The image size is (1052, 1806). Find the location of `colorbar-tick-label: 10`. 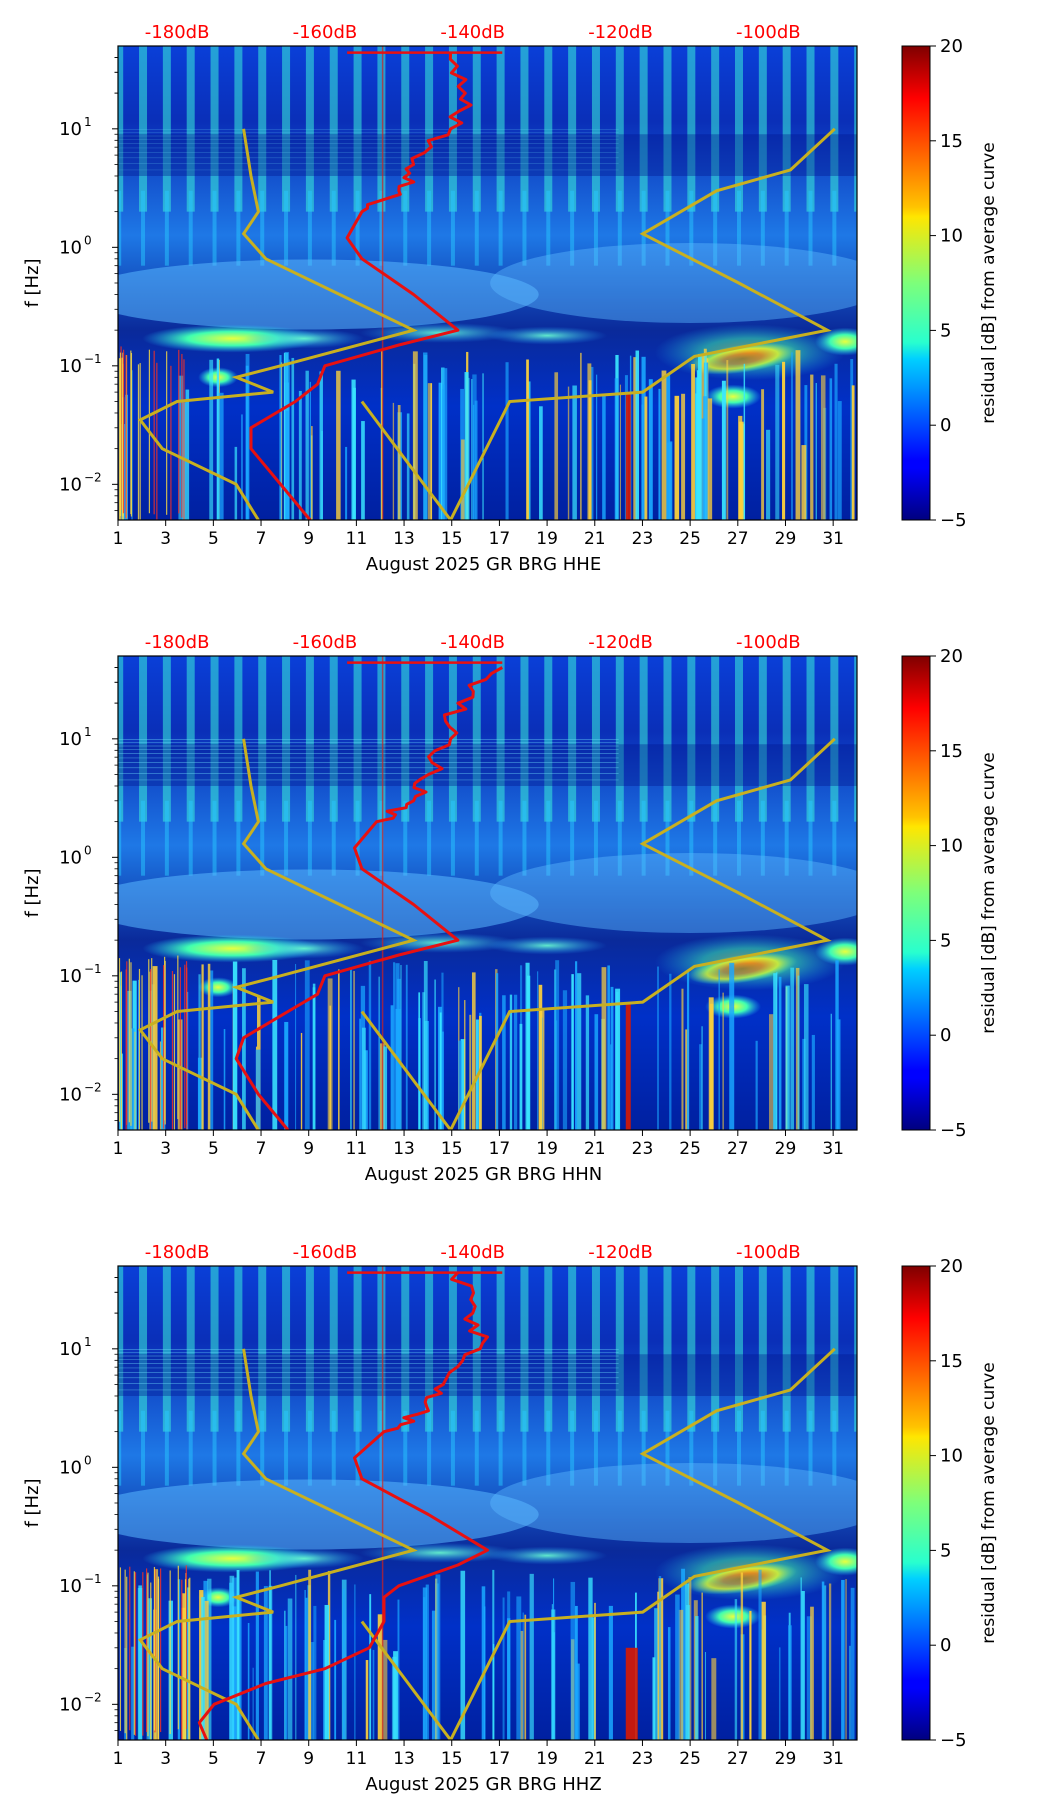

colorbar-tick-label: 10 is located at coordinates (951, 846).